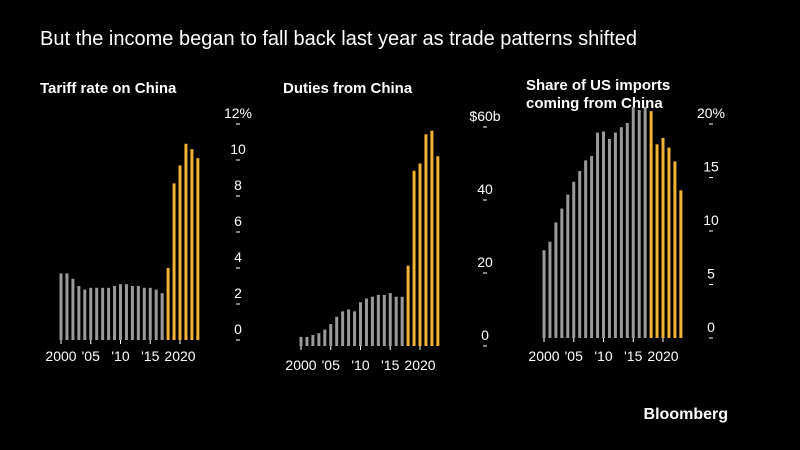 The image size is (800, 450). What do you see at coordinates (120, 356) in the screenshot?
I see `tariff-xtick-label: '10` at bounding box center [120, 356].